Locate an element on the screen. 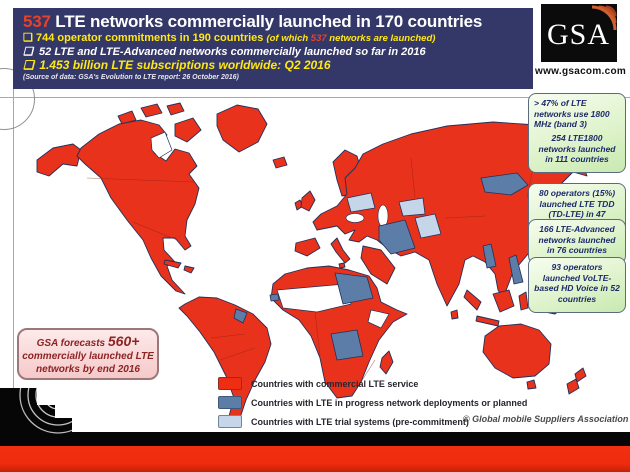 This screenshot has width=630, height=472. gsa-logo: GSA is located at coordinates (579, 33).